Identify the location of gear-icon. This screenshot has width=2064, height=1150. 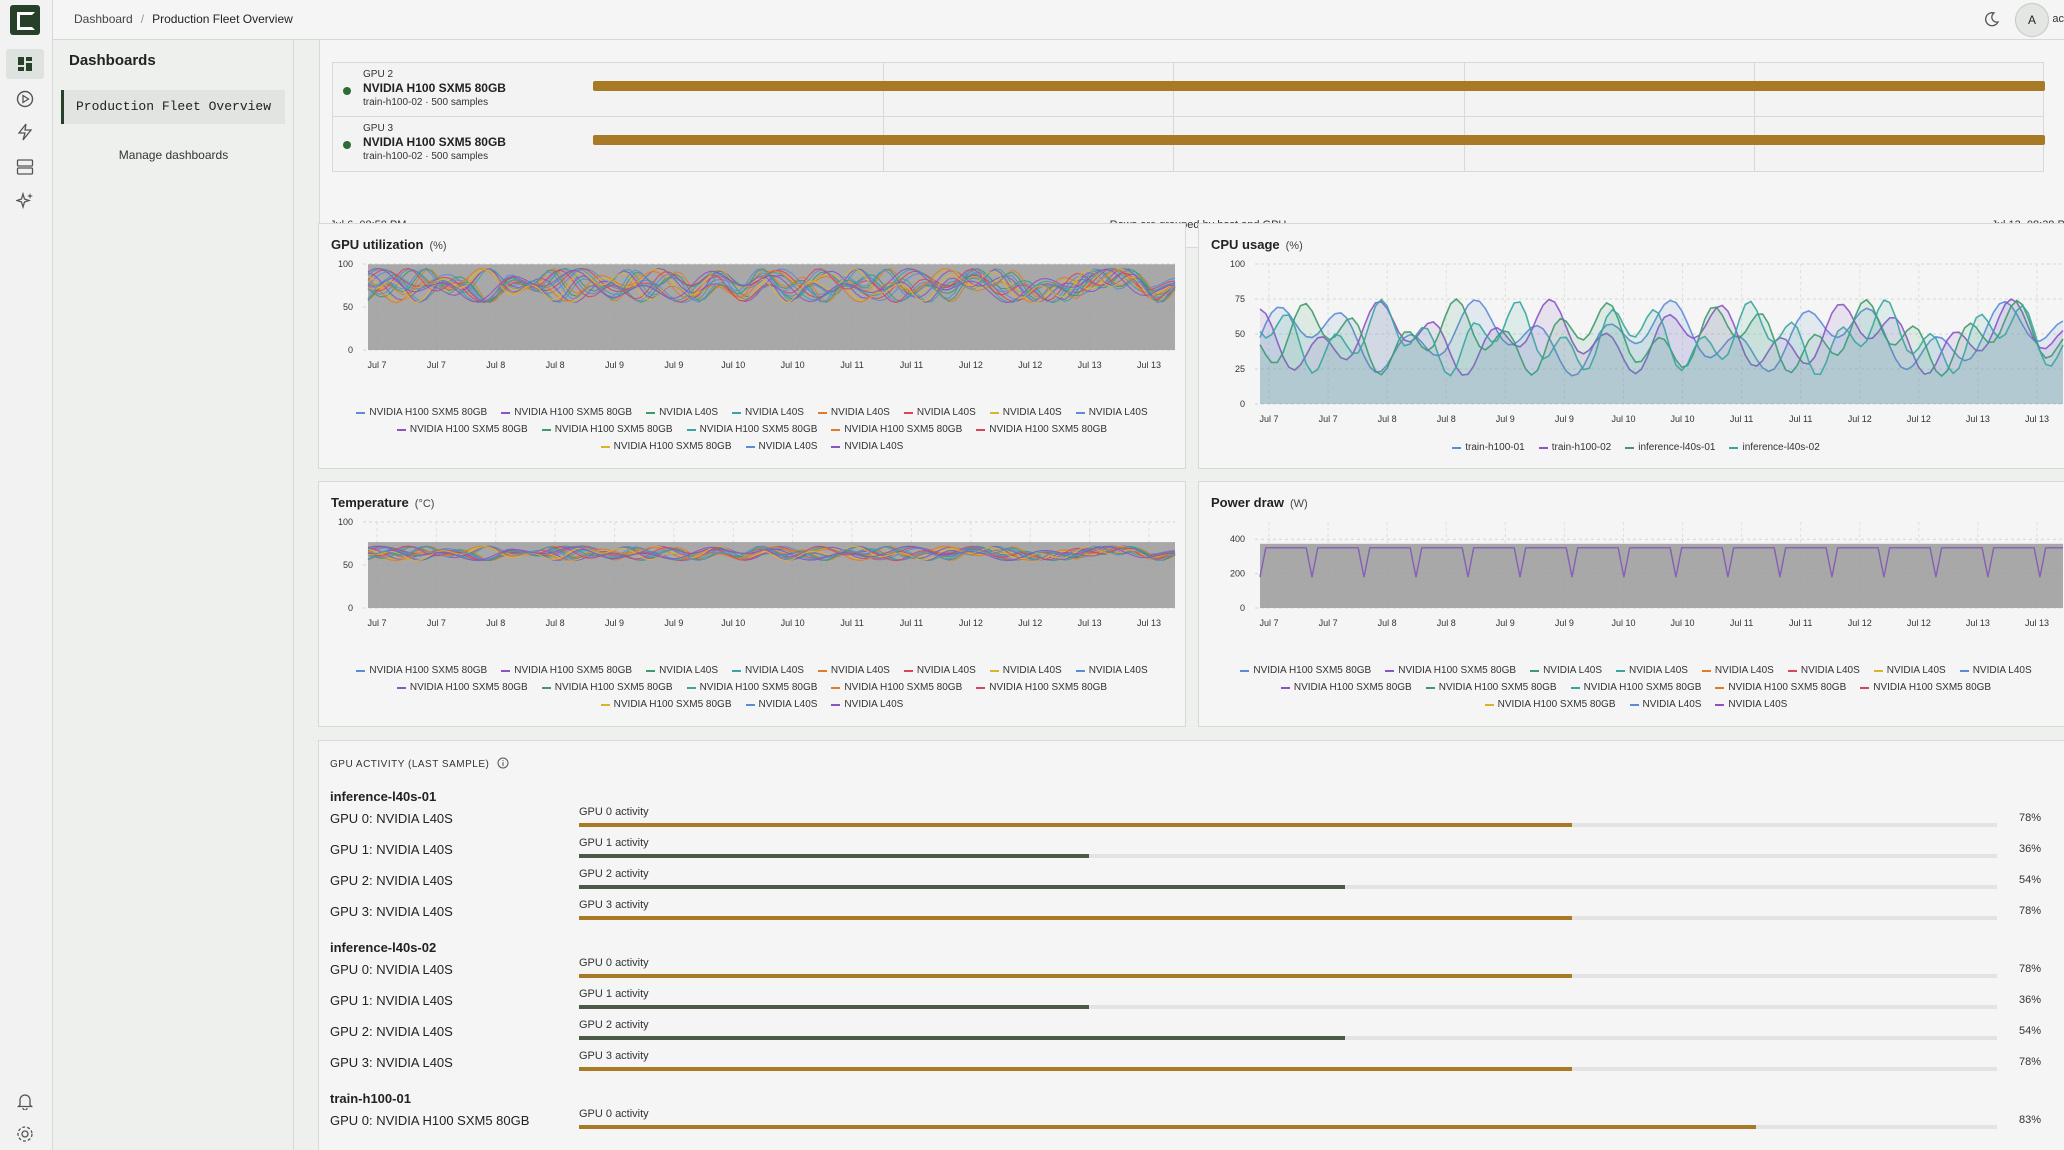
(25, 1134).